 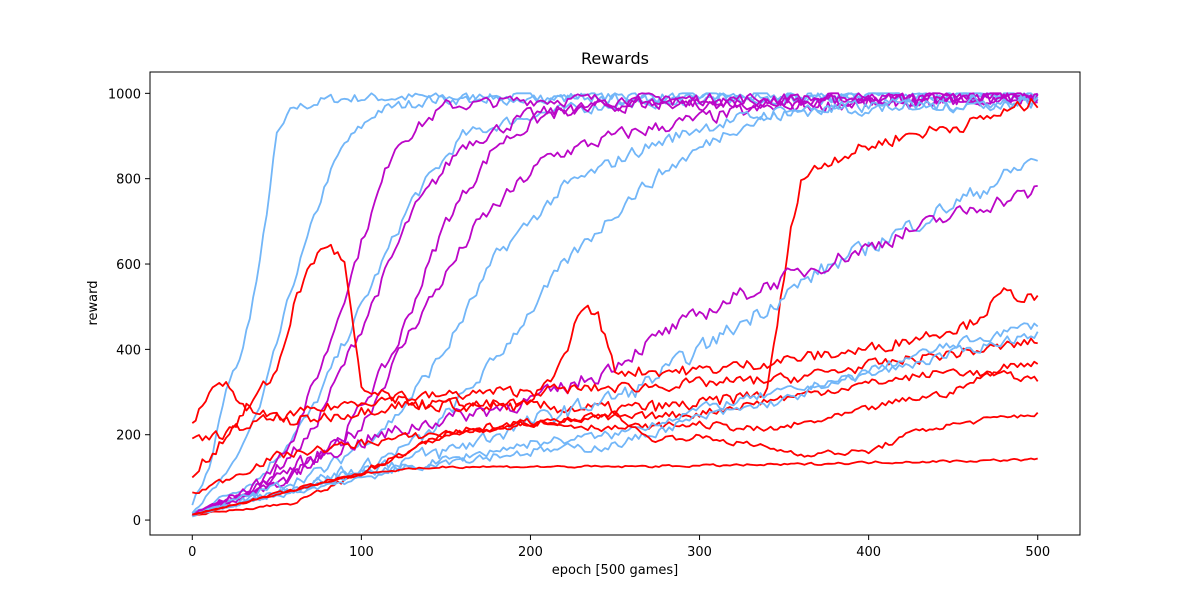 What do you see at coordinates (128, 180) in the screenshot?
I see `y-tick-label: 800` at bounding box center [128, 180].